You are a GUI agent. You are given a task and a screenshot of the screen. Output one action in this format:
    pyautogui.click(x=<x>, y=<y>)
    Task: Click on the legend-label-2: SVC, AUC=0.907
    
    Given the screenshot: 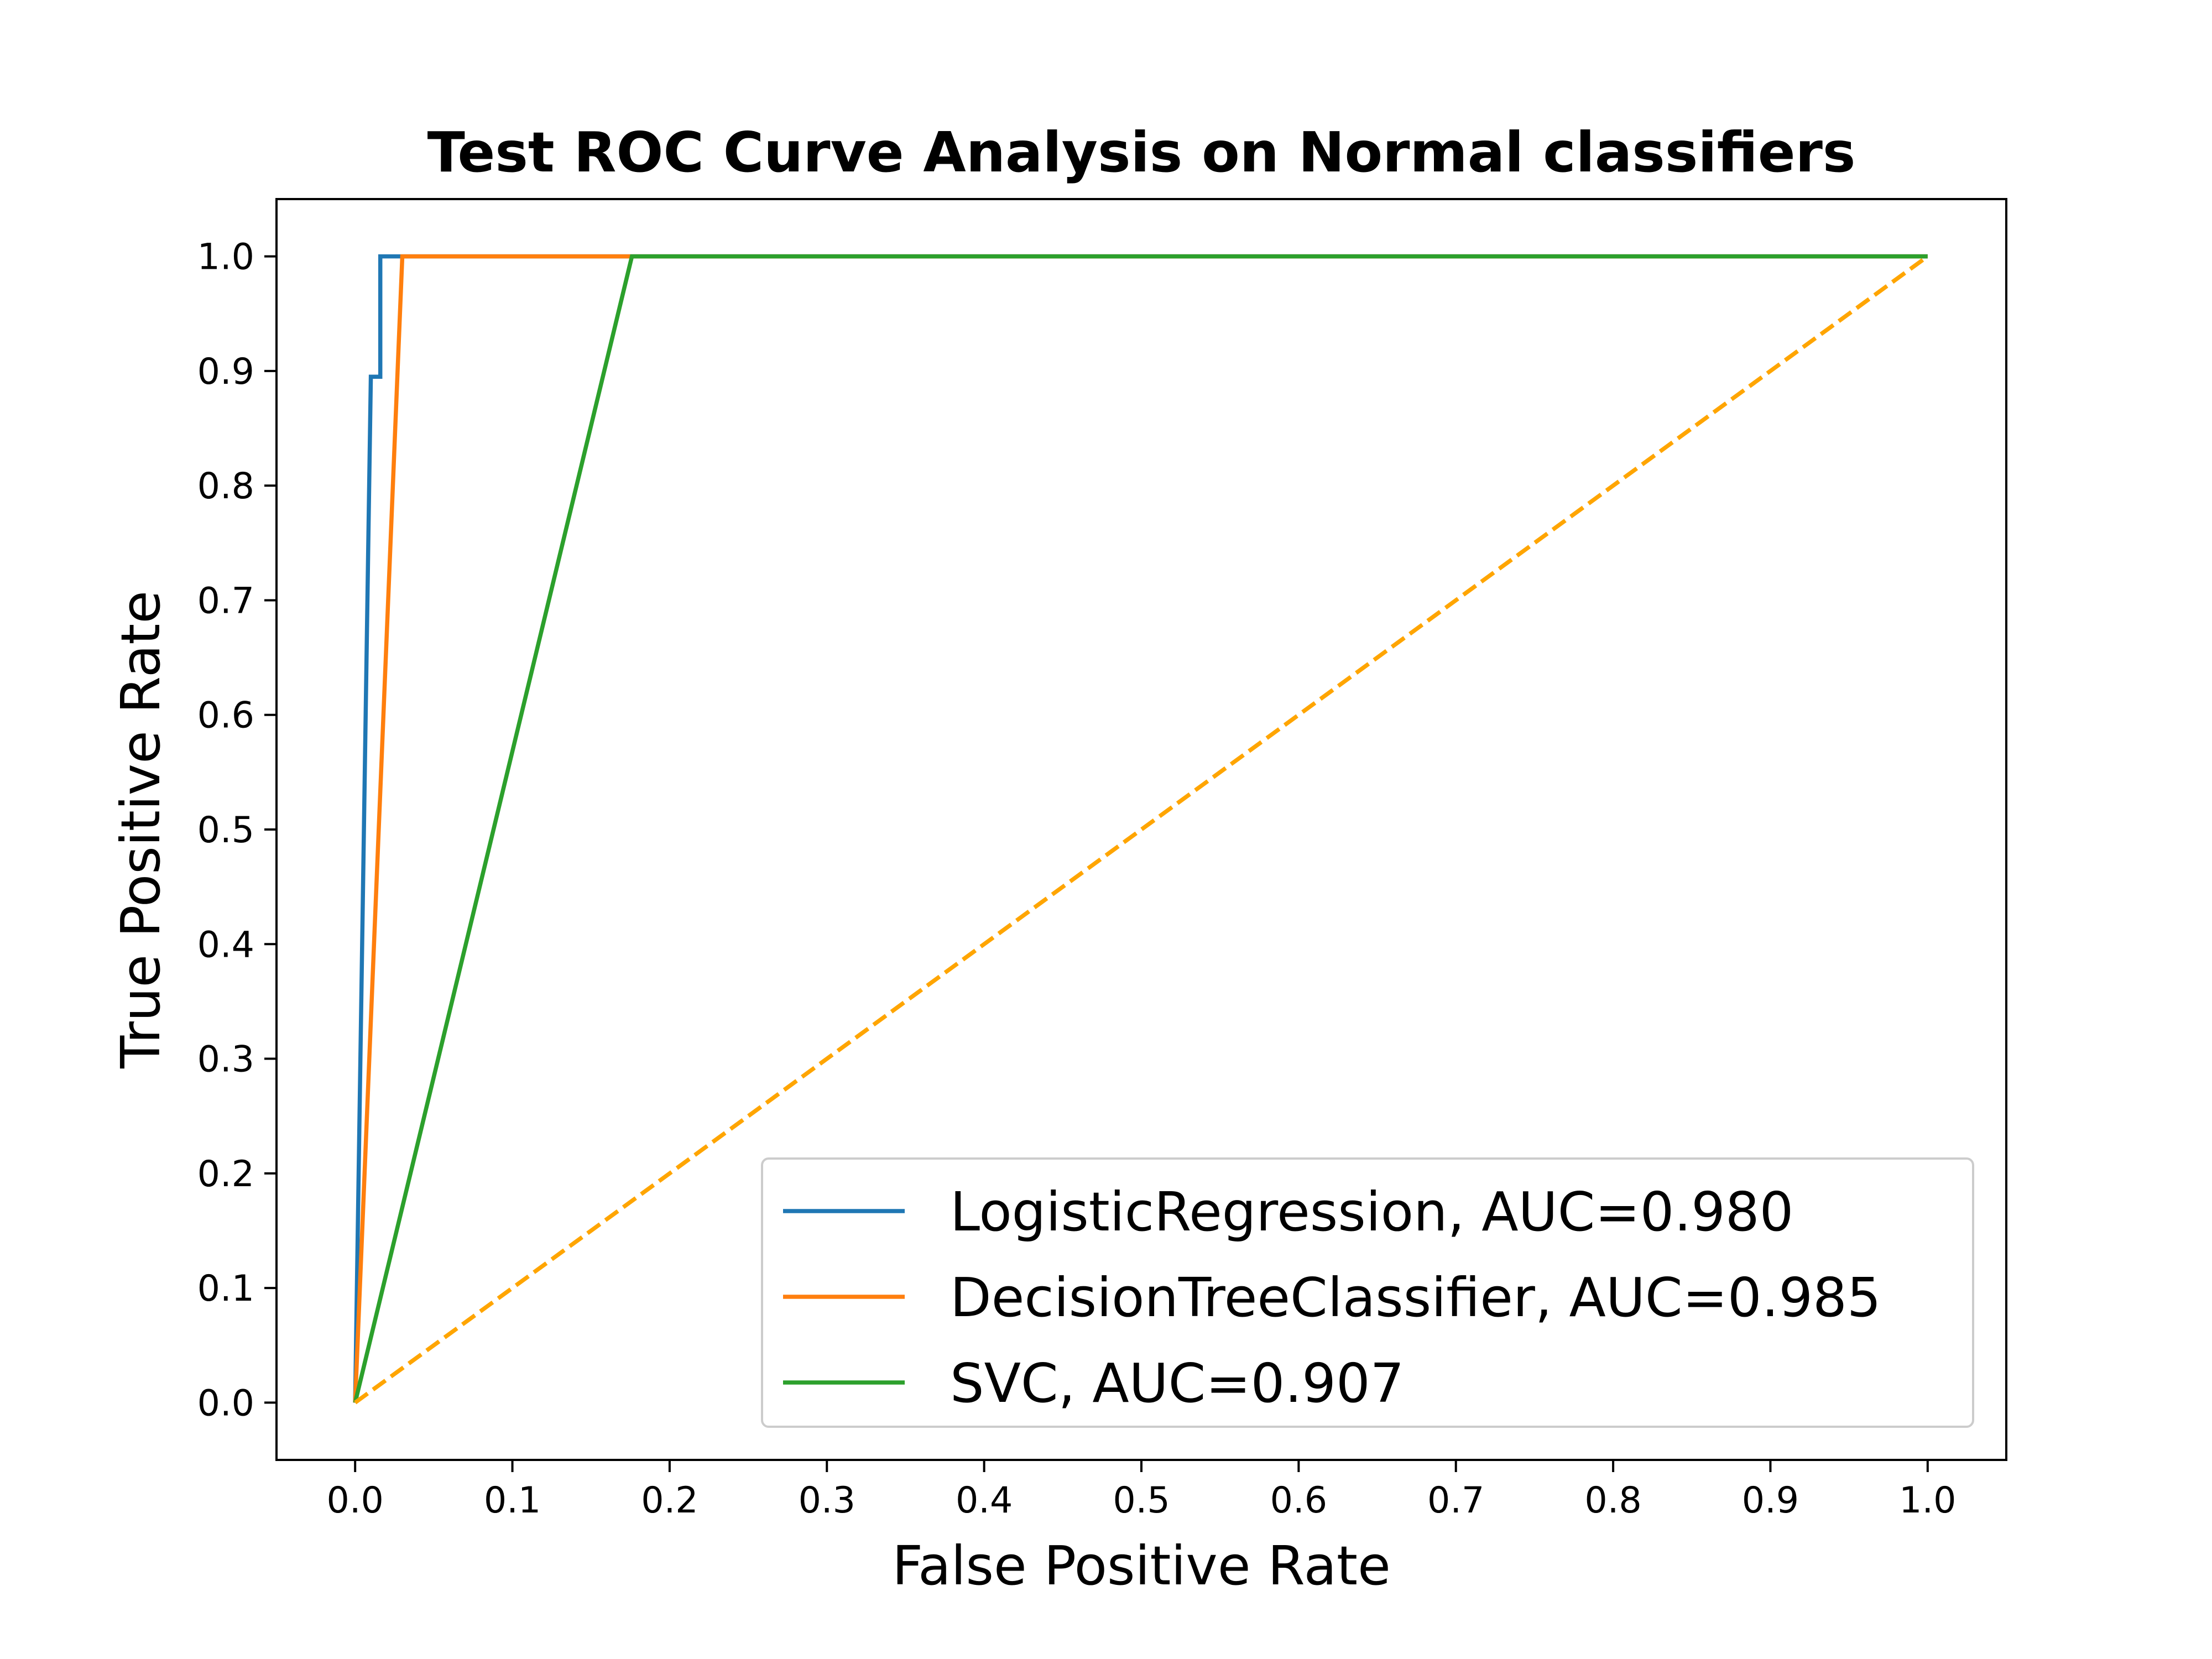 What is the action you would take?
    pyautogui.click(x=1177, y=1383)
    